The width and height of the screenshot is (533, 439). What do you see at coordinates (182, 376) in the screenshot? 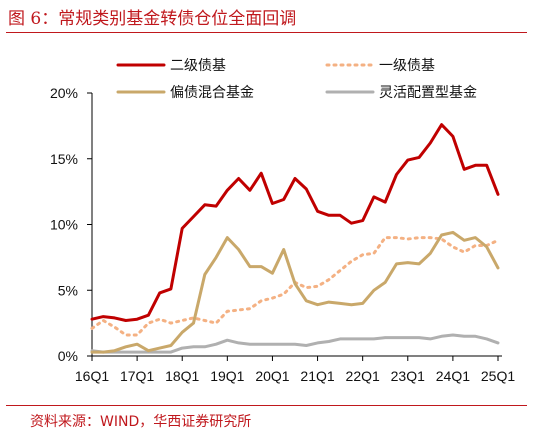
I see `x-tick-label: 18Q1` at bounding box center [182, 376].